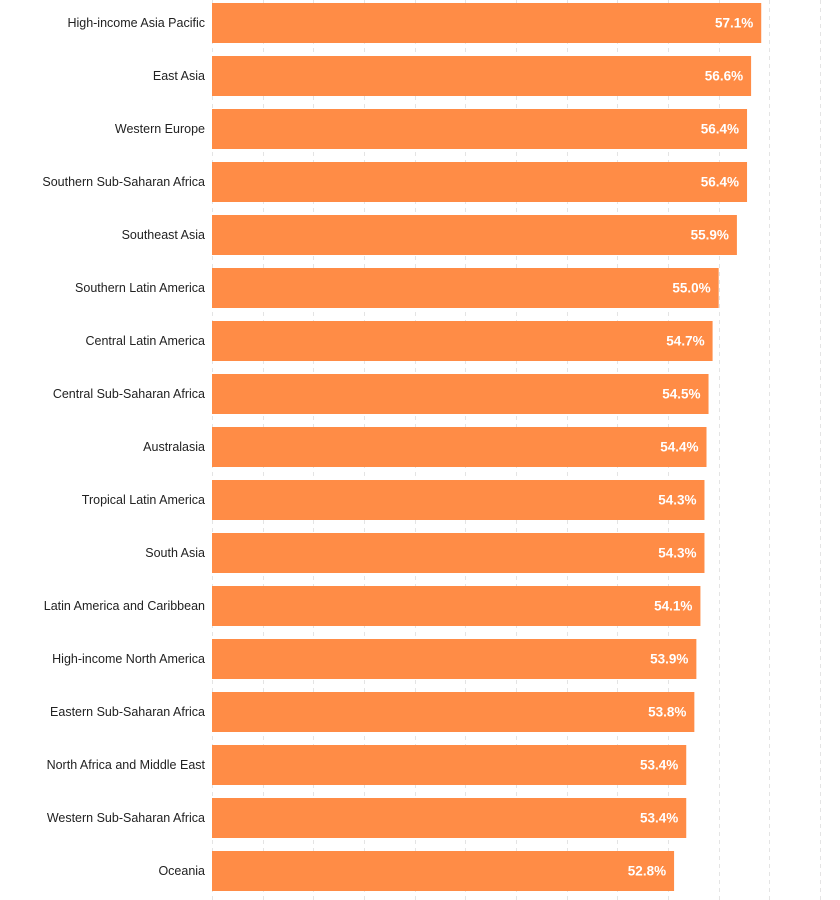 This screenshot has height=900, width=840. Describe the element at coordinates (685, 341) in the screenshot. I see `value-label: 54.7%` at that location.